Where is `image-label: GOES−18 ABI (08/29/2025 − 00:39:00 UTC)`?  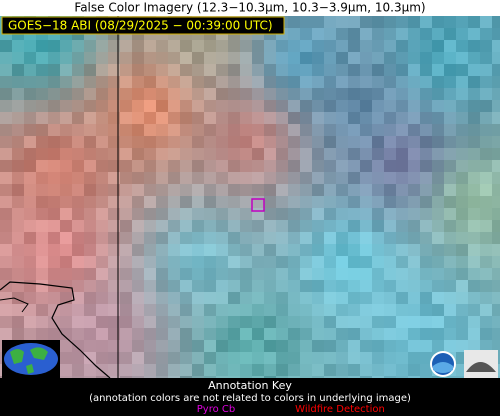 image-label: GOES−18 ABI (08/29/2025 − 00:39:00 UTC) is located at coordinates (140, 26).